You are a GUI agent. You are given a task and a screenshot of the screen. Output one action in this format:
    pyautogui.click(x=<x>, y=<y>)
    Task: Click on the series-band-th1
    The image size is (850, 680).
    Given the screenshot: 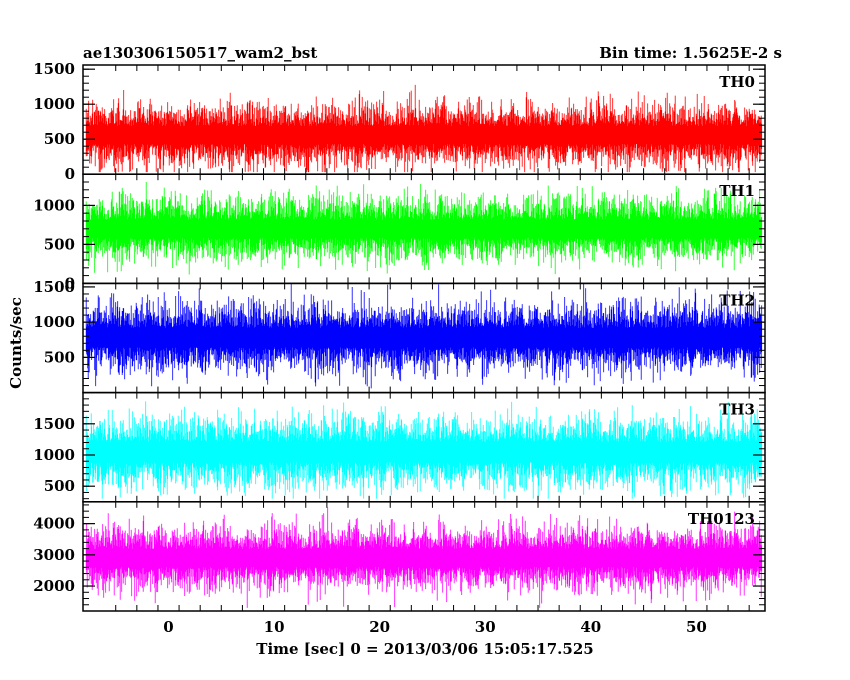 What is the action you would take?
    pyautogui.click(x=424, y=228)
    